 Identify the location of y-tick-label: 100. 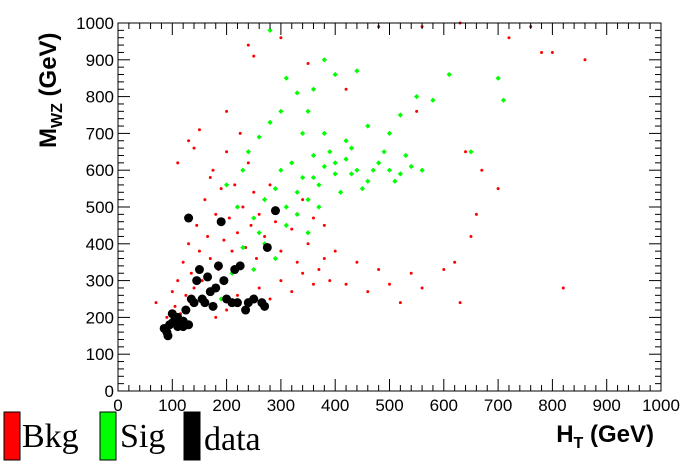
(100, 354).